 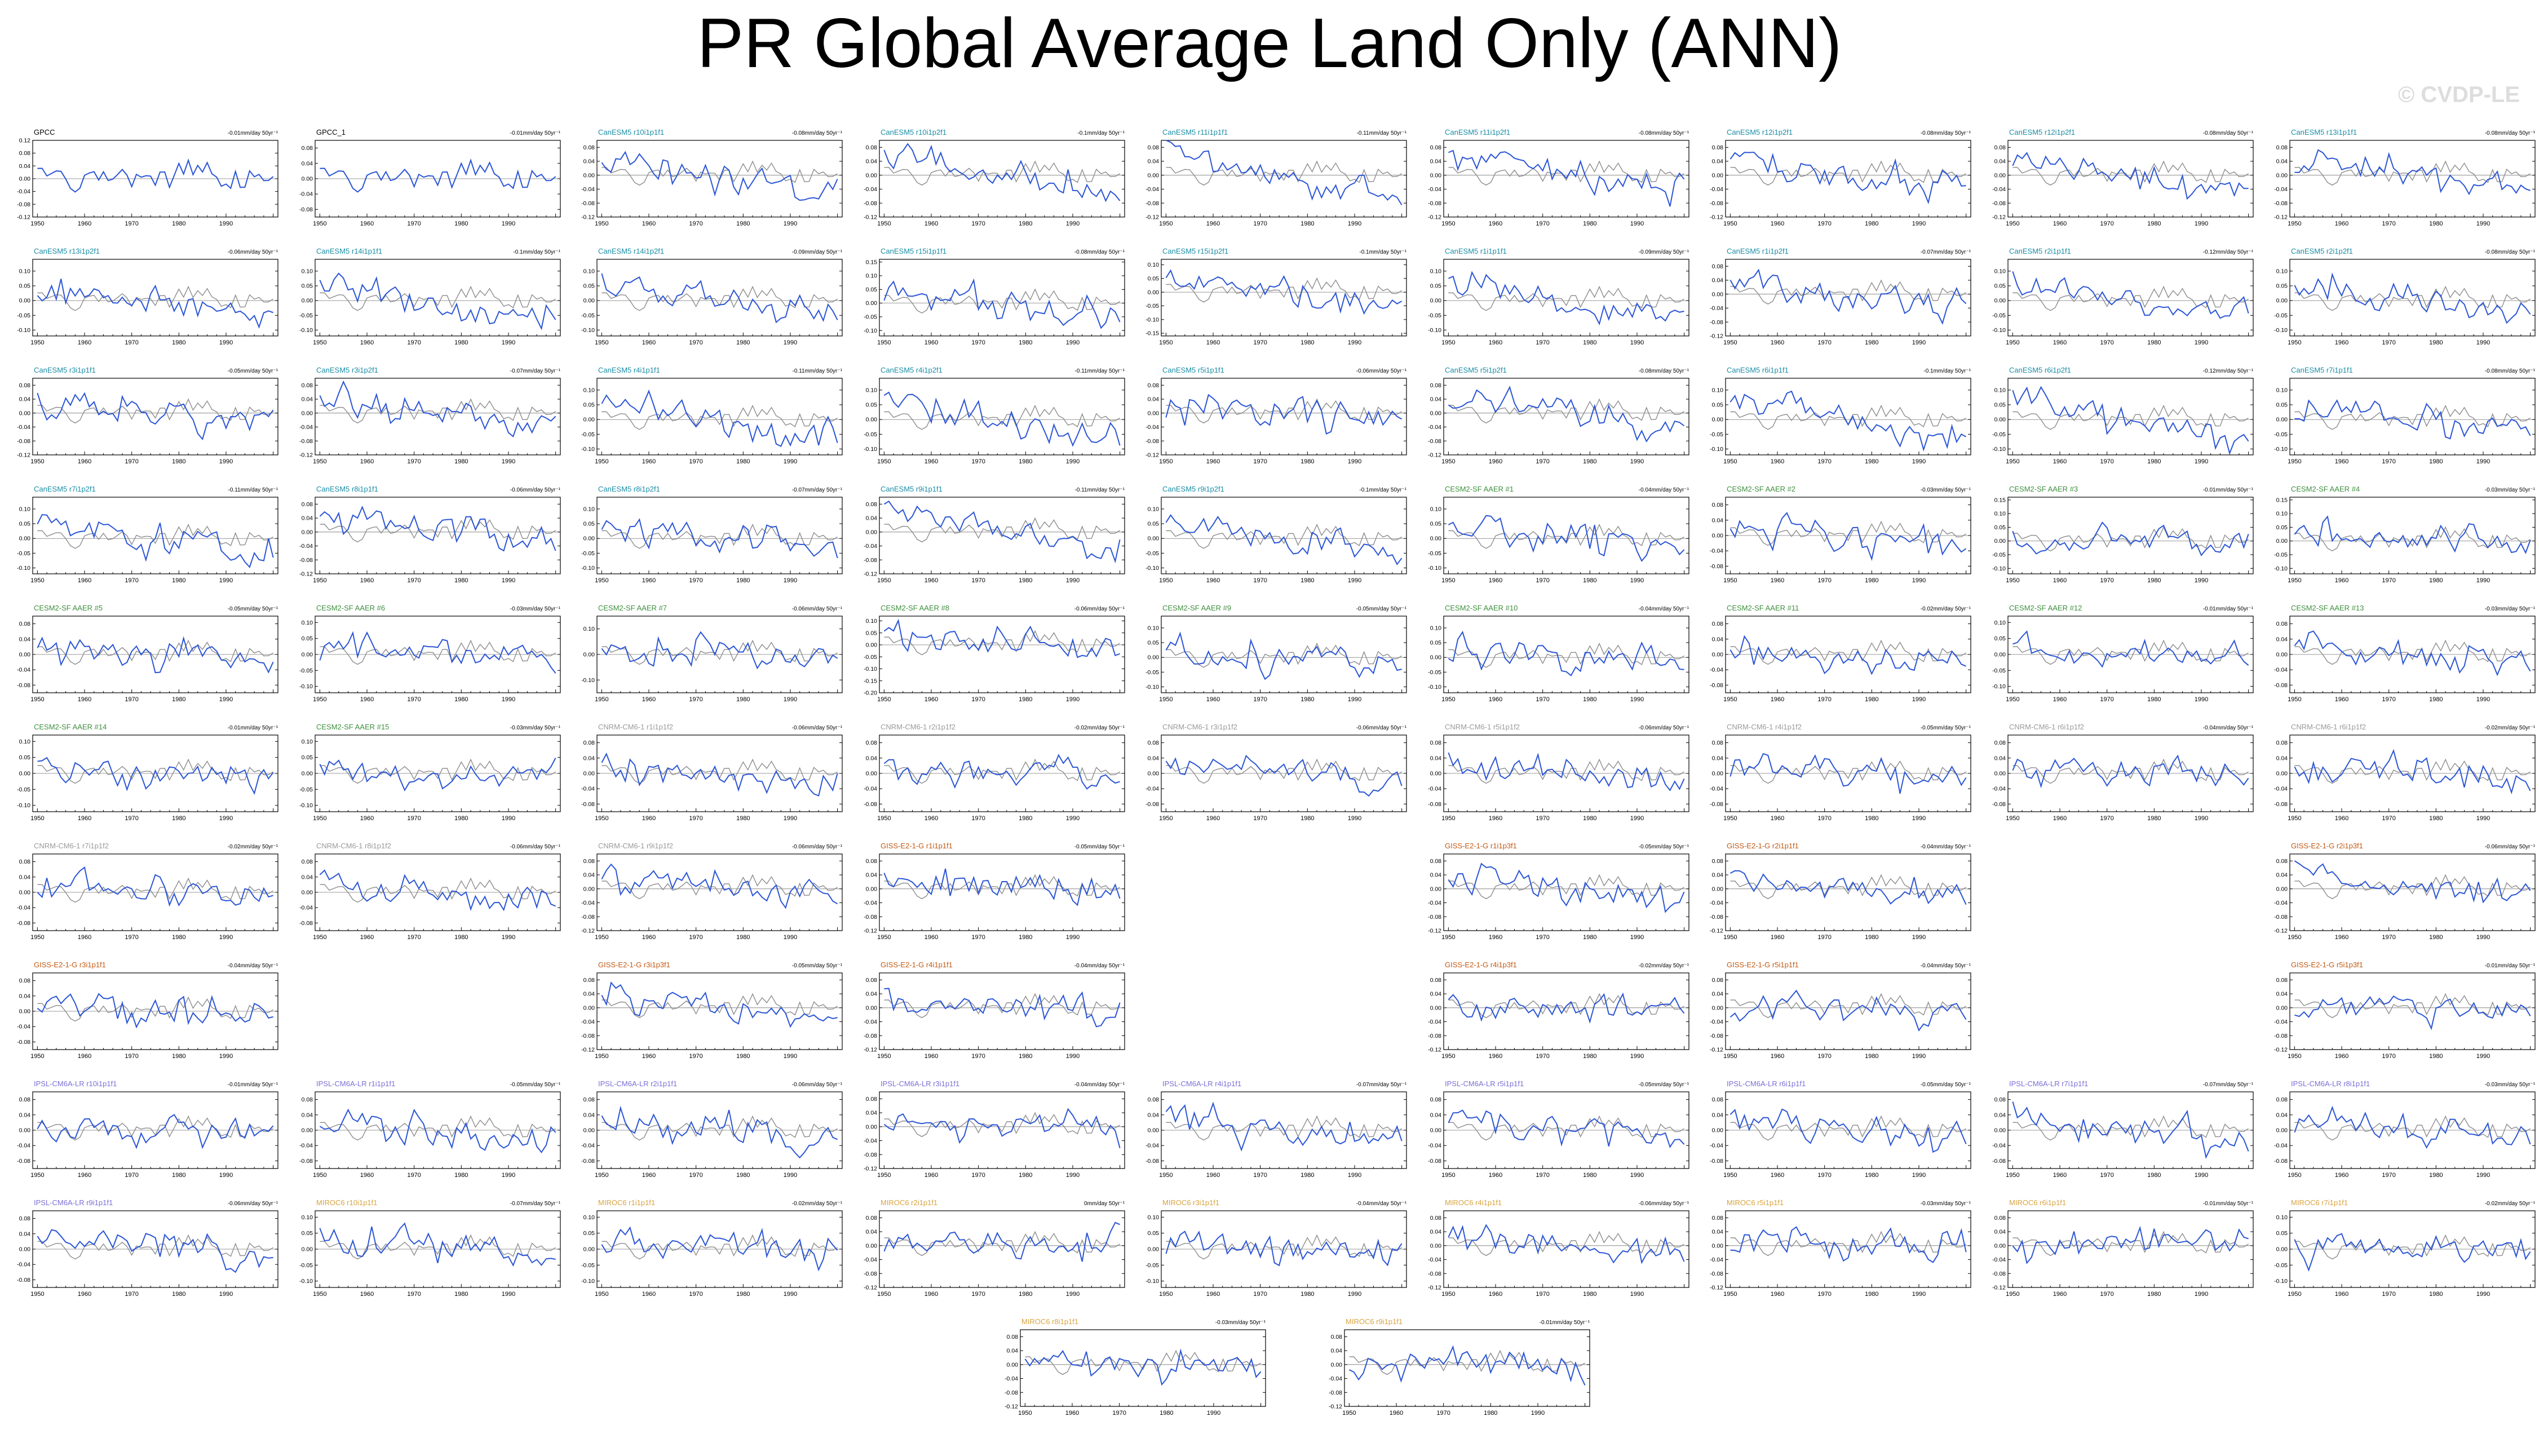 What do you see at coordinates (2330, 1083) in the screenshot?
I see `panel-title: IPSL-CM6A-LR r8i1p1f1` at bounding box center [2330, 1083].